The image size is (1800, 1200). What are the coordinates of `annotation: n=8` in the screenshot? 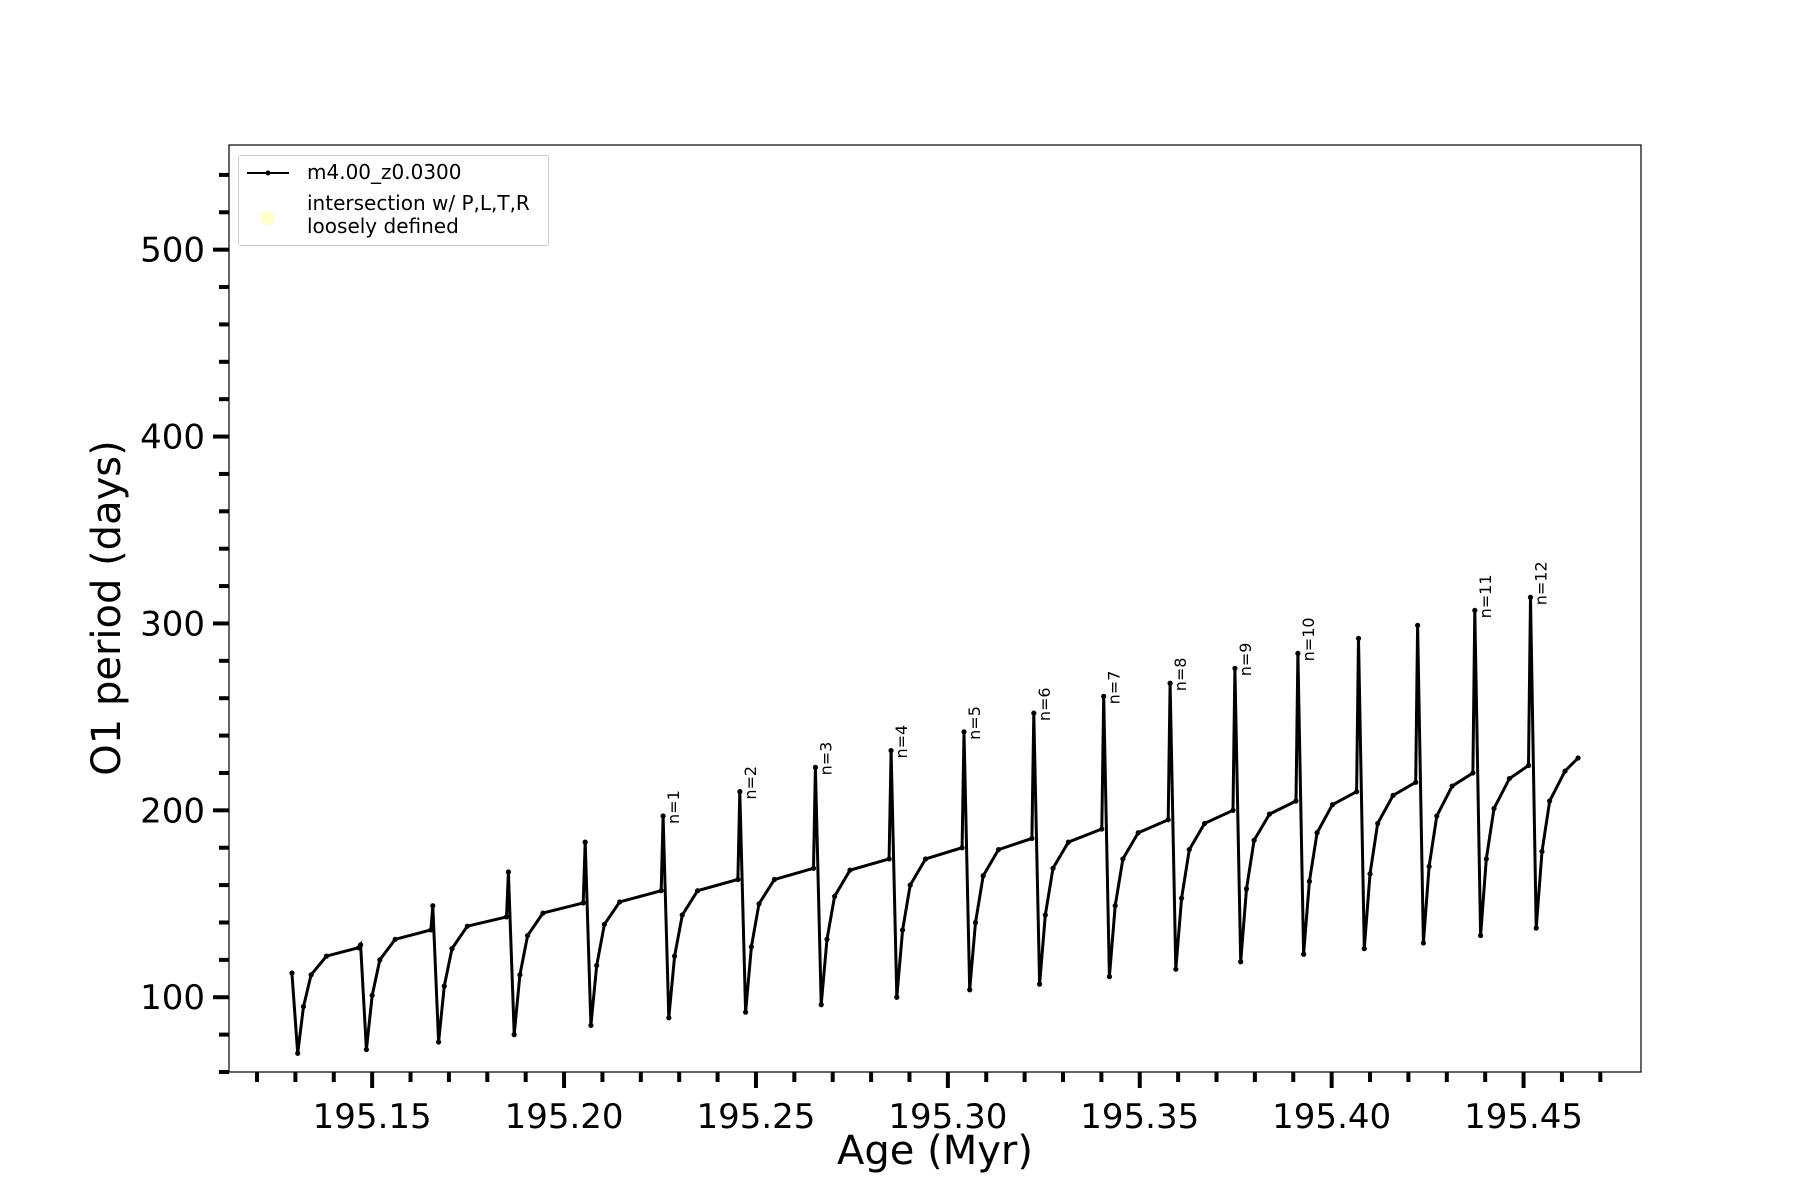 It's located at (1180, 675).